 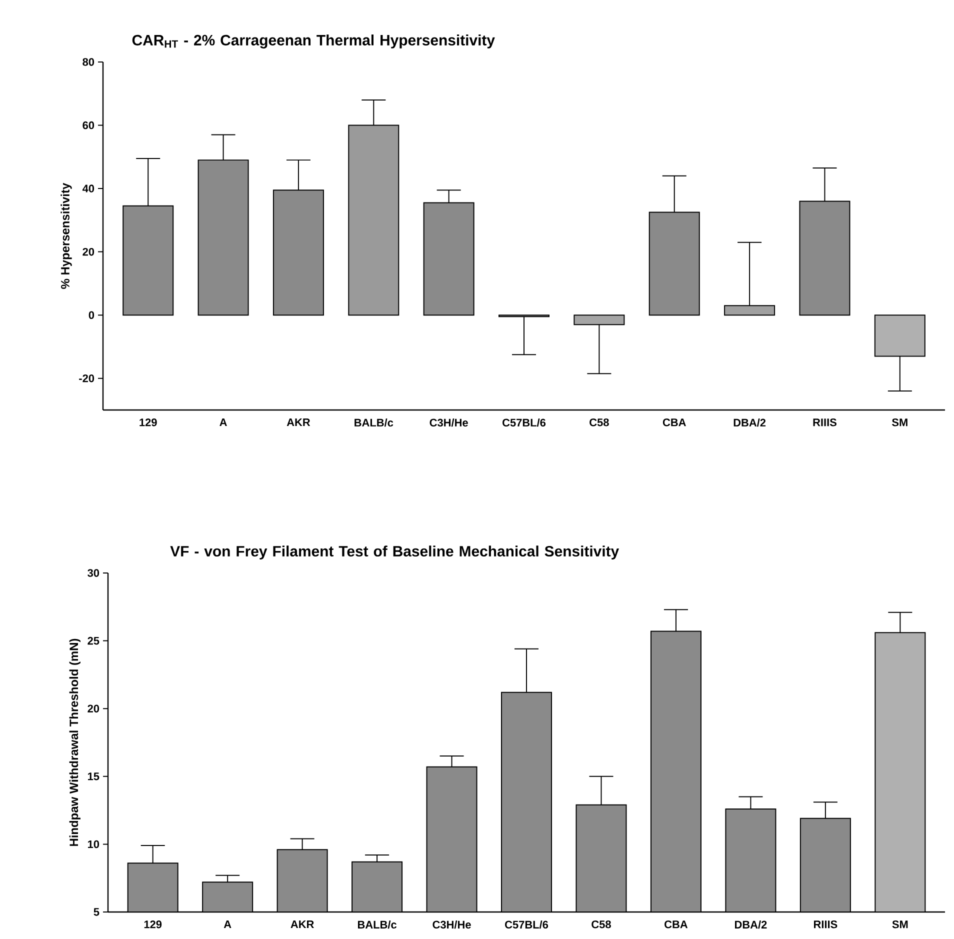 I want to click on y-tick-label: 30, so click(x=94, y=573).